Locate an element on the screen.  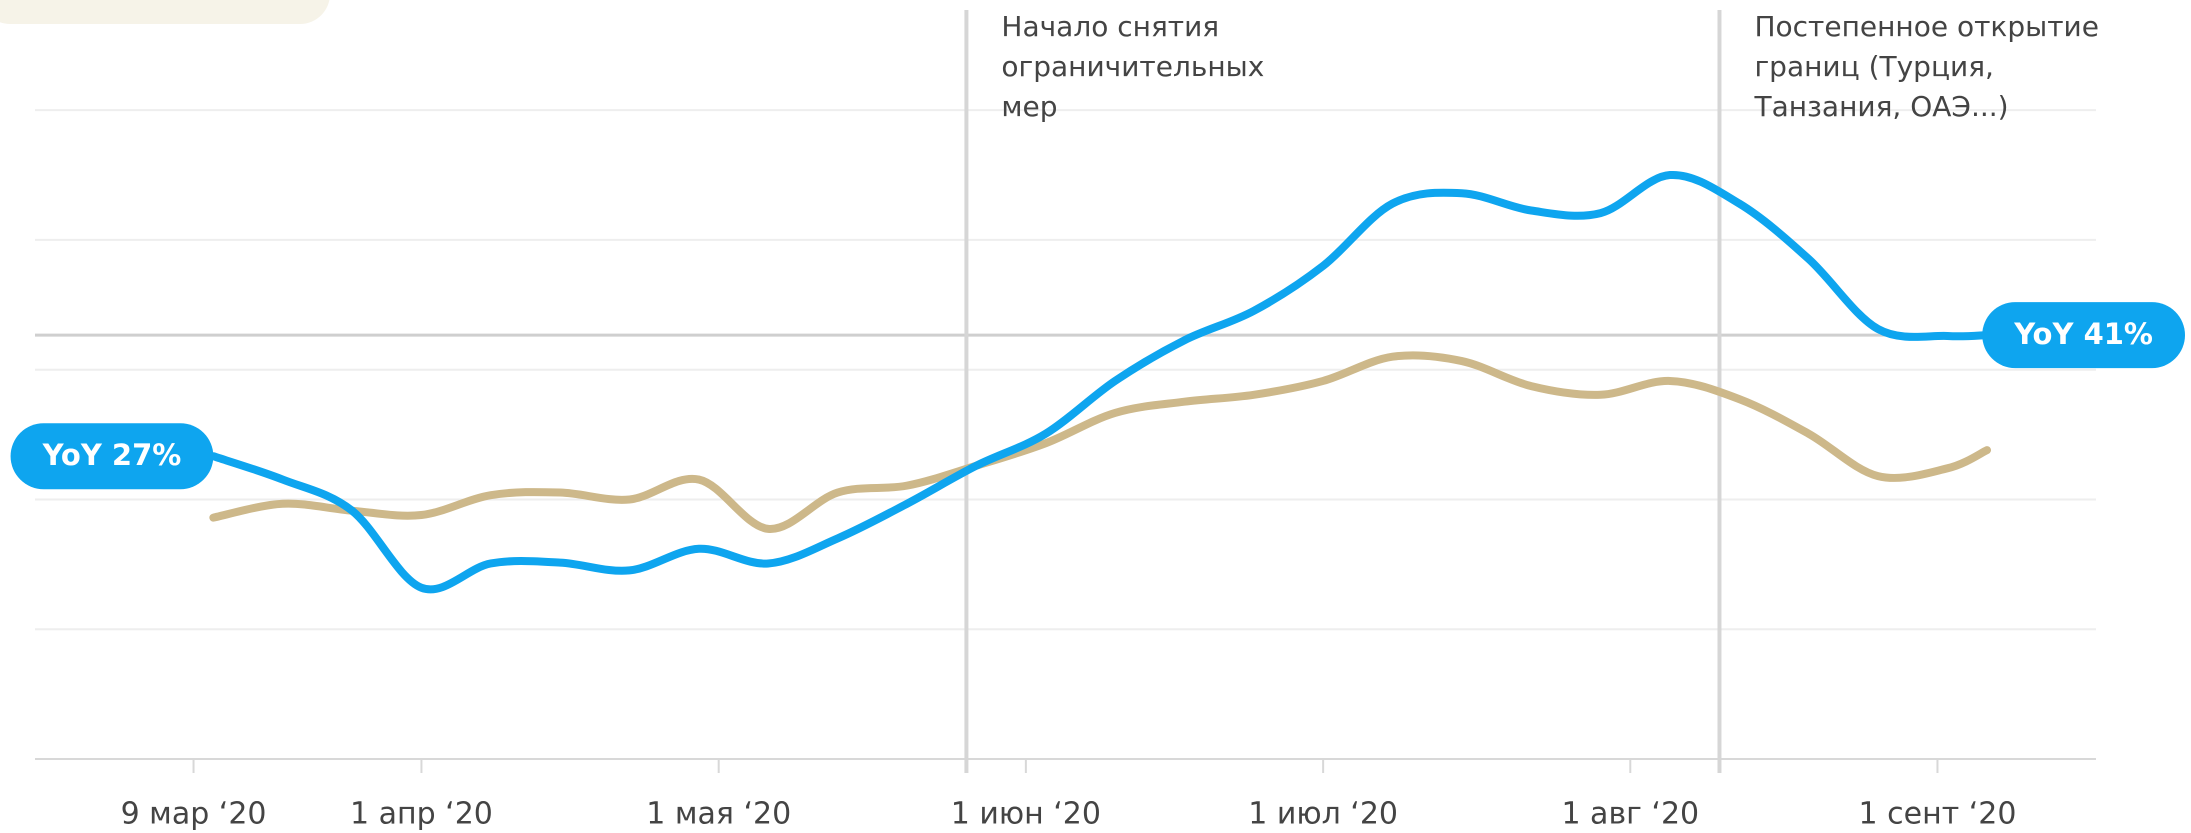
x-tick-label: 9 мар ‘20 is located at coordinates (194, 814).